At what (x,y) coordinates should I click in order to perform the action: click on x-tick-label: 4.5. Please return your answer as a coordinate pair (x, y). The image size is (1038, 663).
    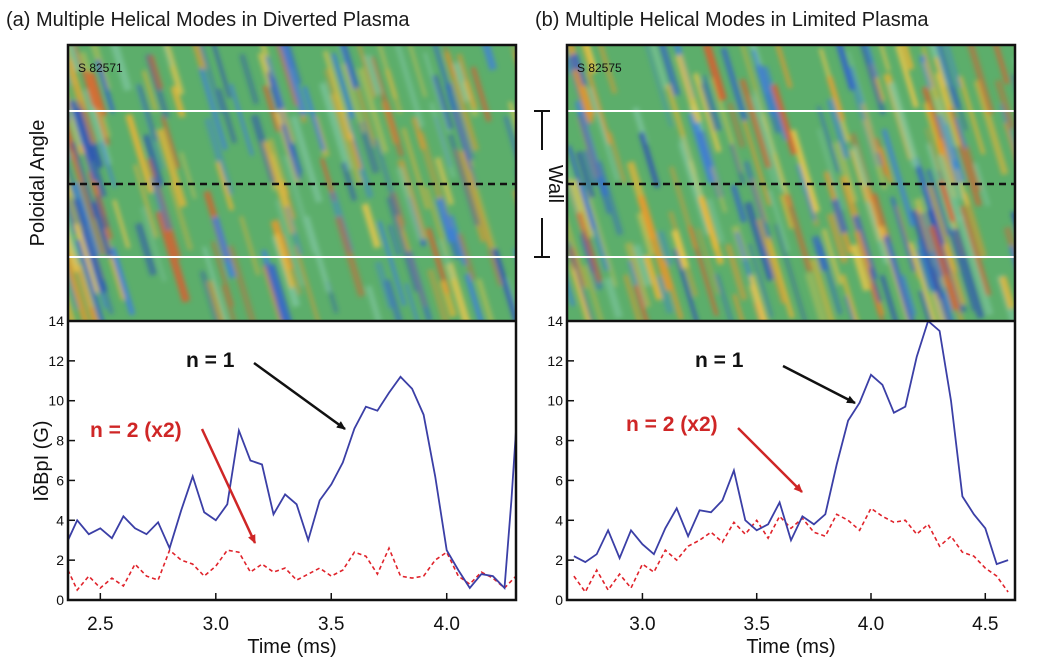
    Looking at the image, I should click on (985, 624).